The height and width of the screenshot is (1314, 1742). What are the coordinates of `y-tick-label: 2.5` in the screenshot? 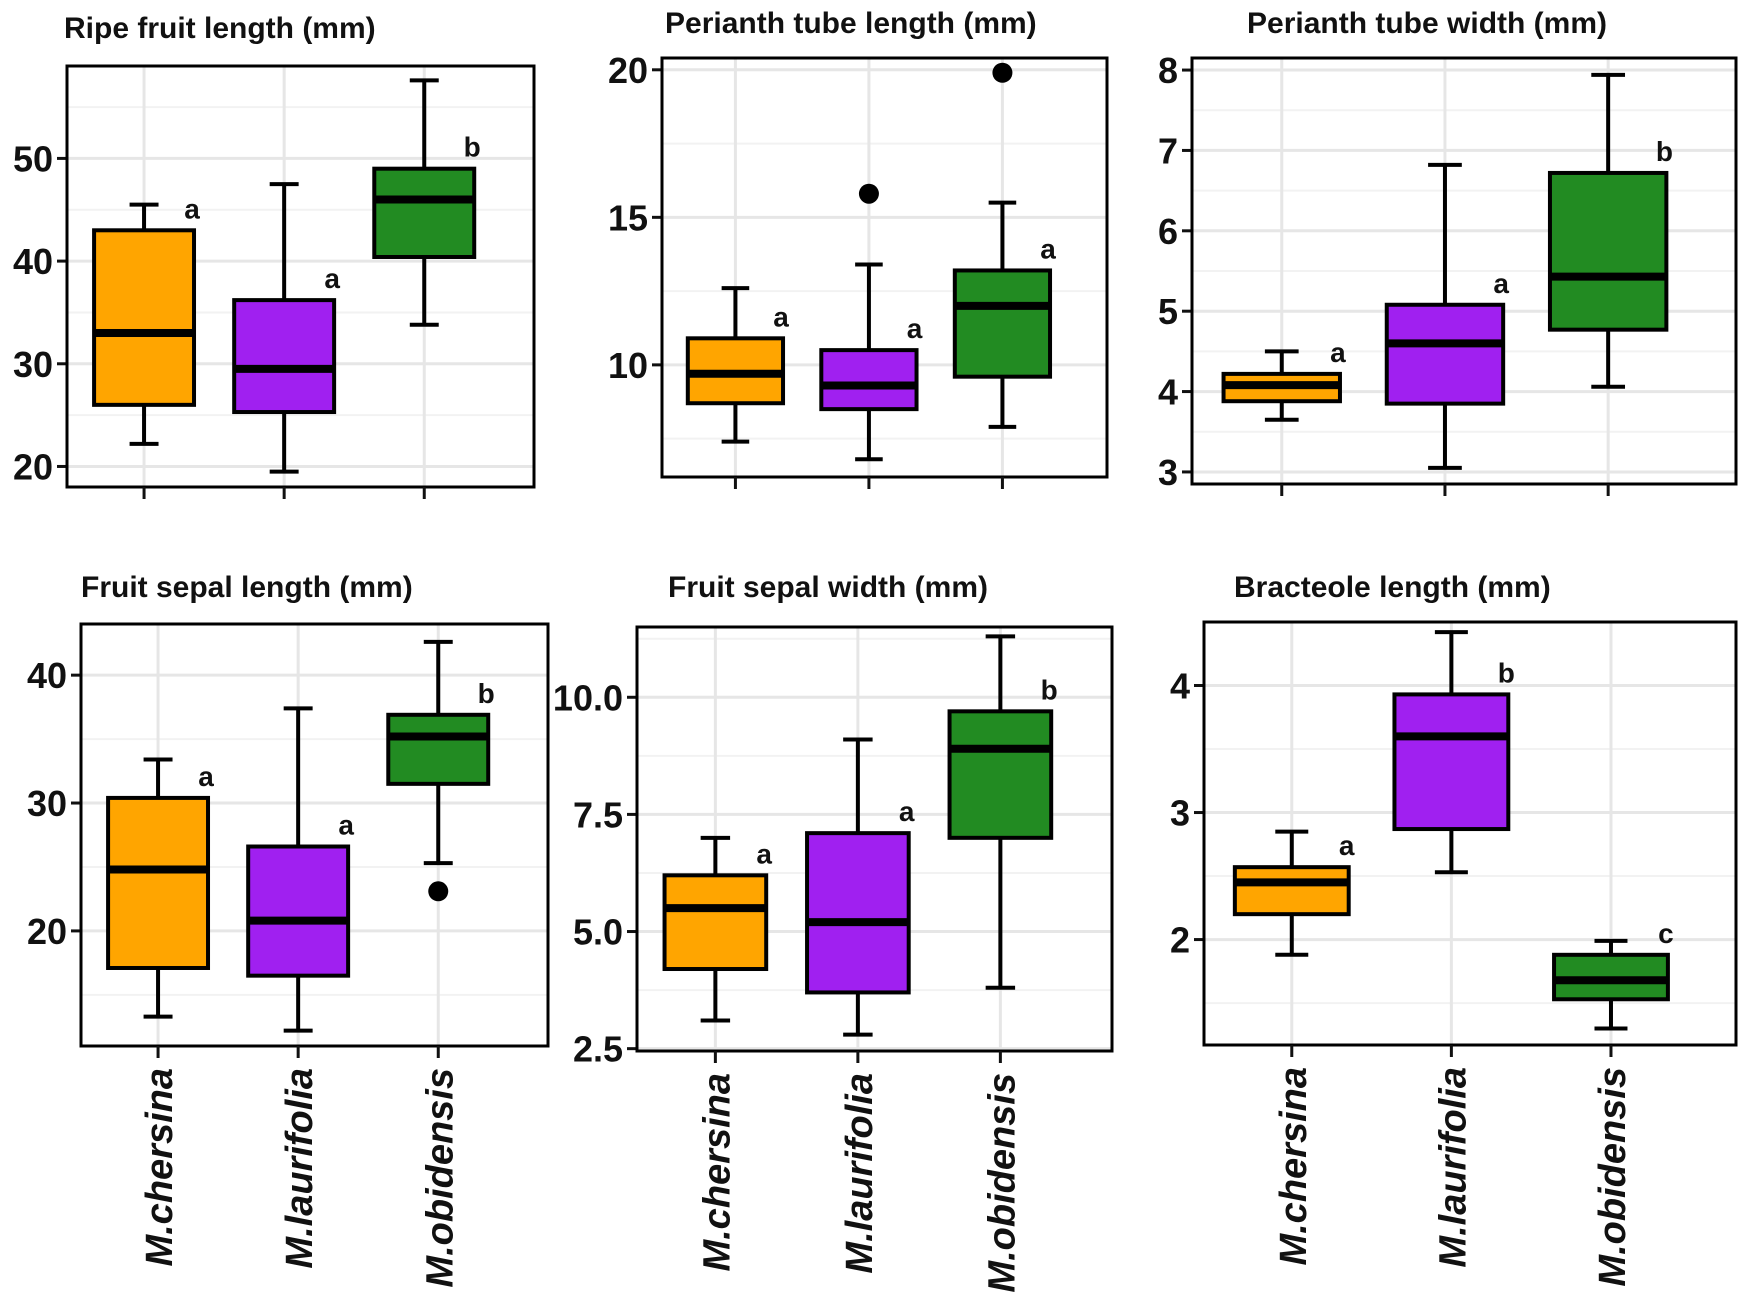 It's located at (598, 1049).